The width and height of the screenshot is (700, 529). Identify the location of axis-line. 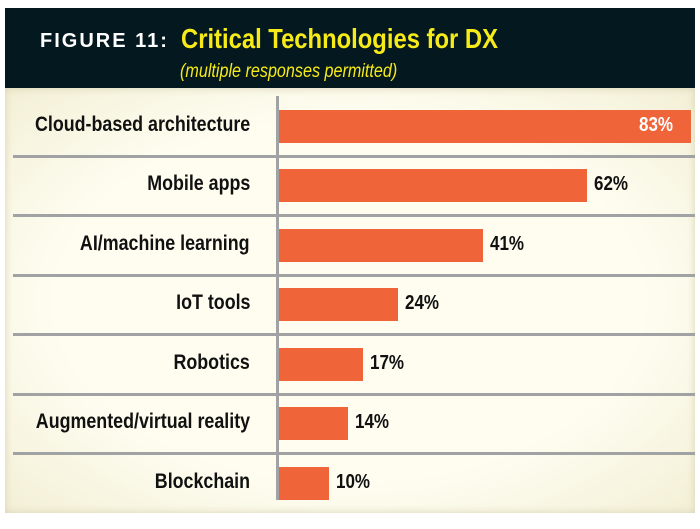
(277, 298).